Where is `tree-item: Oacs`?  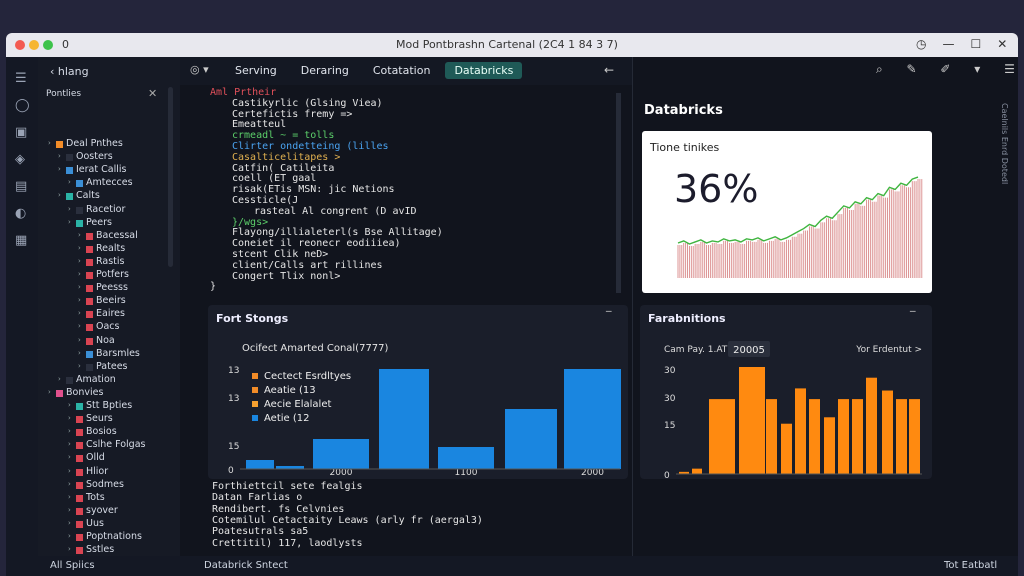 tree-item: Oacs is located at coordinates (108, 327).